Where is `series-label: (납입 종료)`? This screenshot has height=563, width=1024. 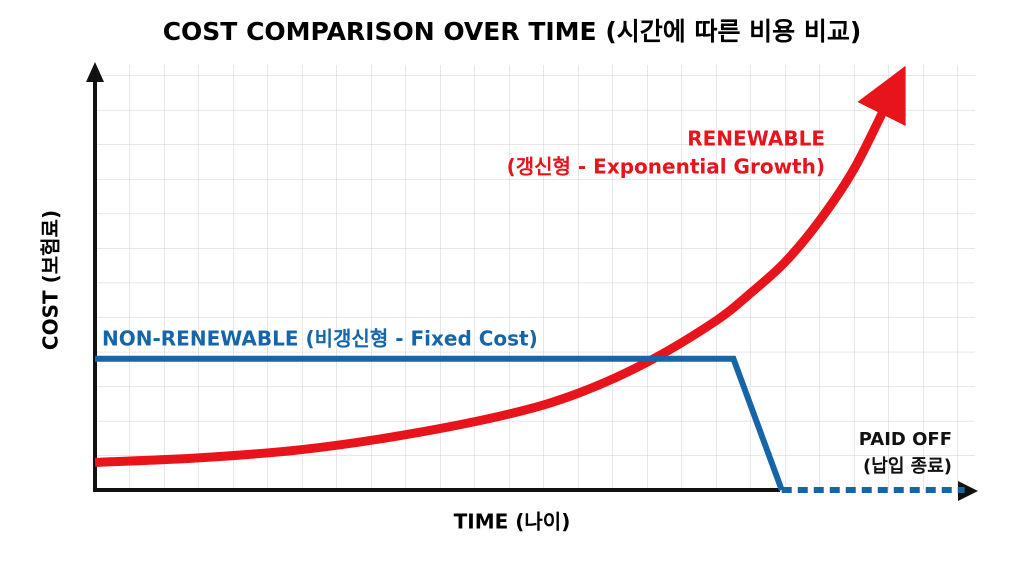
series-label: (납입 종료) is located at coordinates (907, 466).